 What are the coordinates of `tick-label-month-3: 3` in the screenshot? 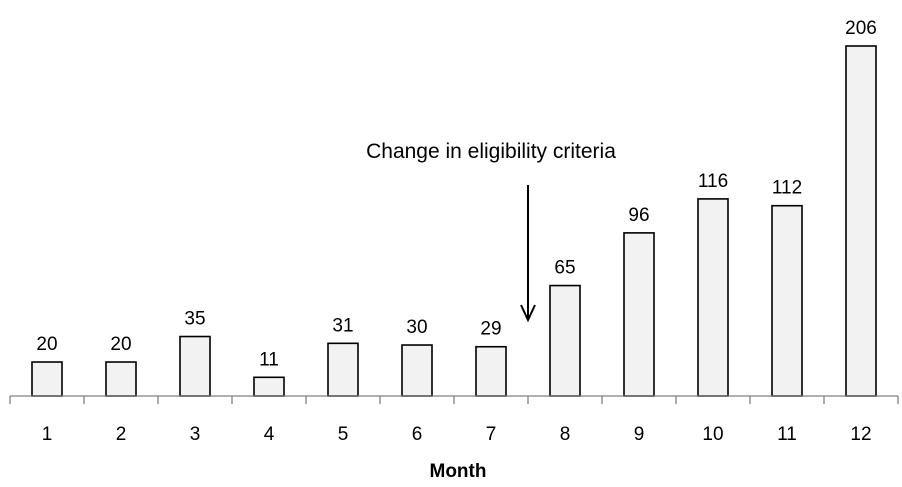 It's located at (195, 434).